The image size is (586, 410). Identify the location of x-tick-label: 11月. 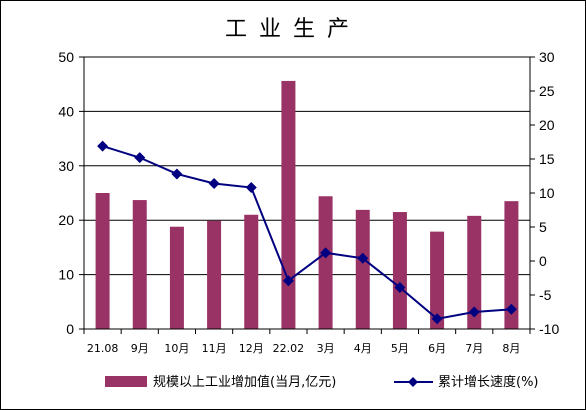
(214, 348).